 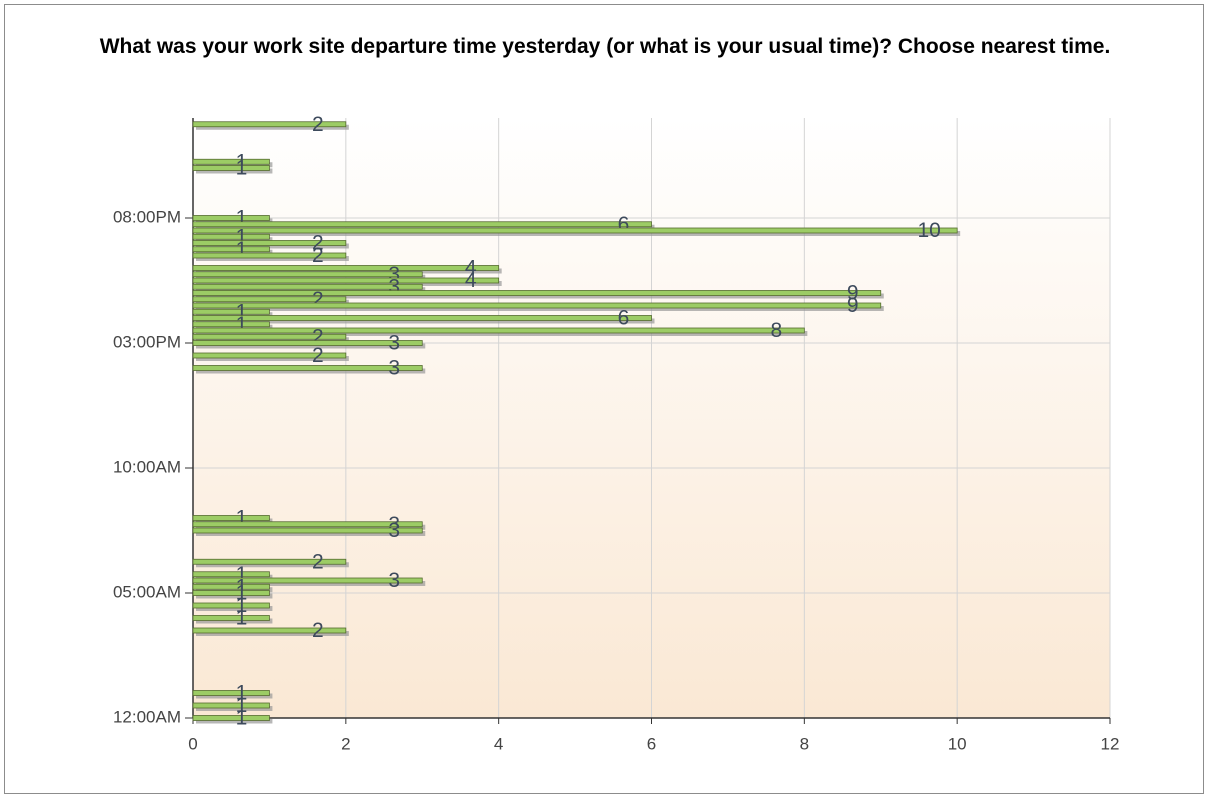 I want to click on x-tick-label: 0, so click(x=192, y=743).